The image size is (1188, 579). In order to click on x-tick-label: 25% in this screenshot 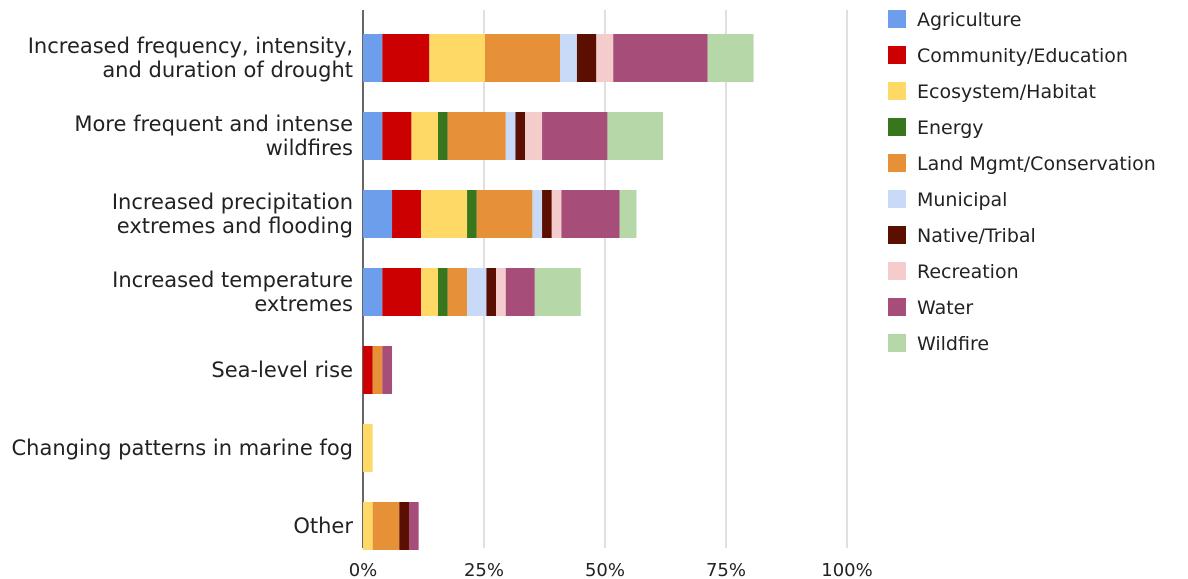, I will do `click(484, 569)`.